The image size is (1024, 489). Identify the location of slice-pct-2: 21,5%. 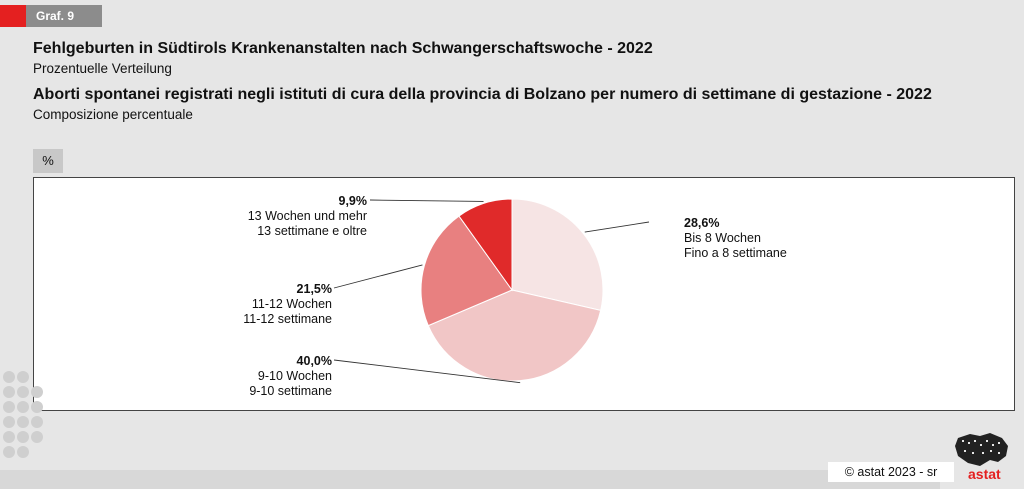
(314, 289).